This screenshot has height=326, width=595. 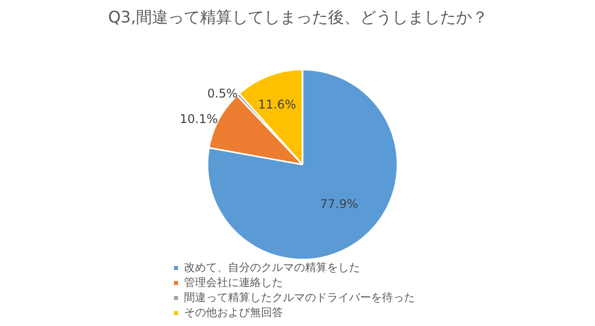 What do you see at coordinates (339, 204) in the screenshot?
I see `data-label: 77.9%` at bounding box center [339, 204].